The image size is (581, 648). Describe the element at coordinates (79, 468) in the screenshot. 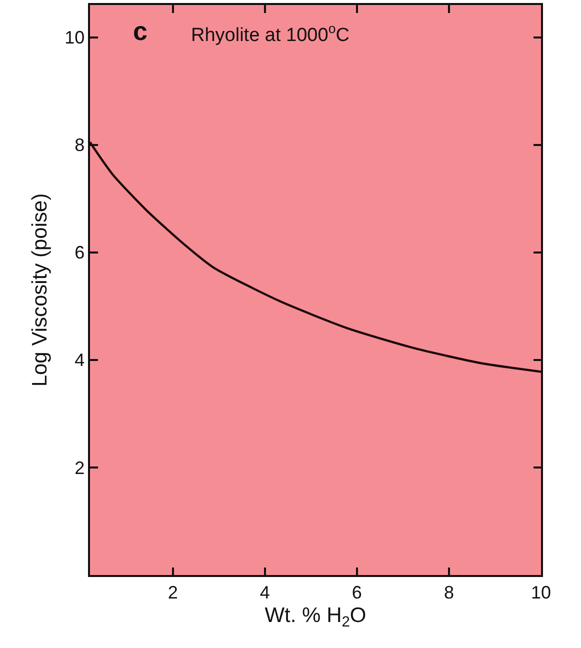

I see `y-tick-label: 2` at that location.